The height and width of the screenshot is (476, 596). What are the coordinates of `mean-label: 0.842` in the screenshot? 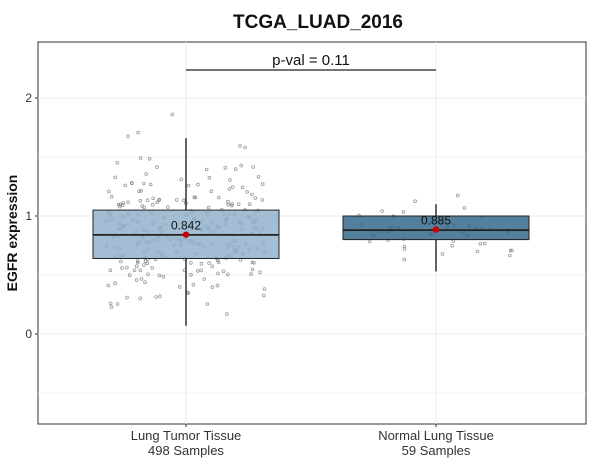 It's located at (186, 226).